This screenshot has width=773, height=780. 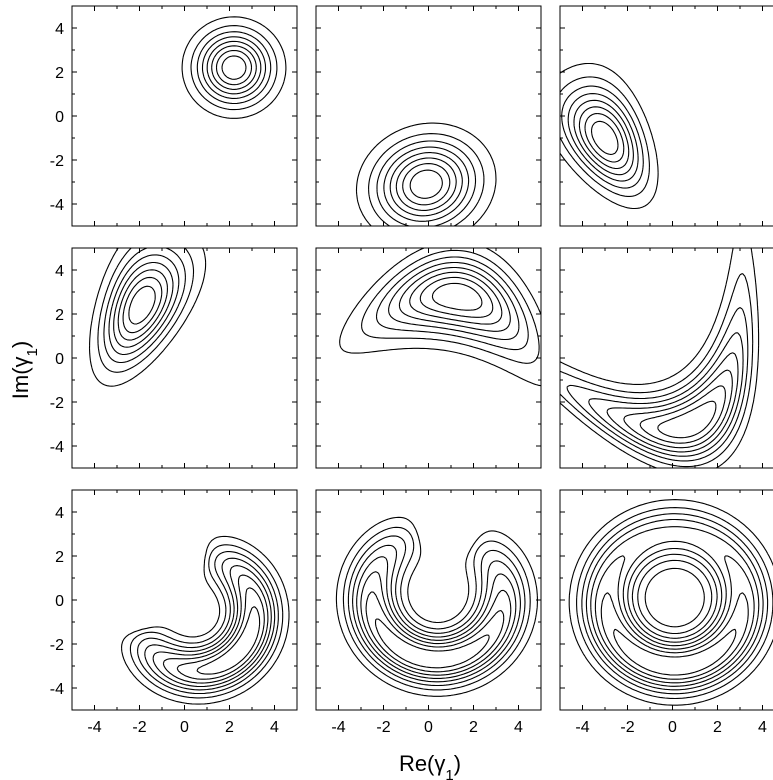 I want to click on y-axis-label-sub: 1, so click(x=32, y=352).